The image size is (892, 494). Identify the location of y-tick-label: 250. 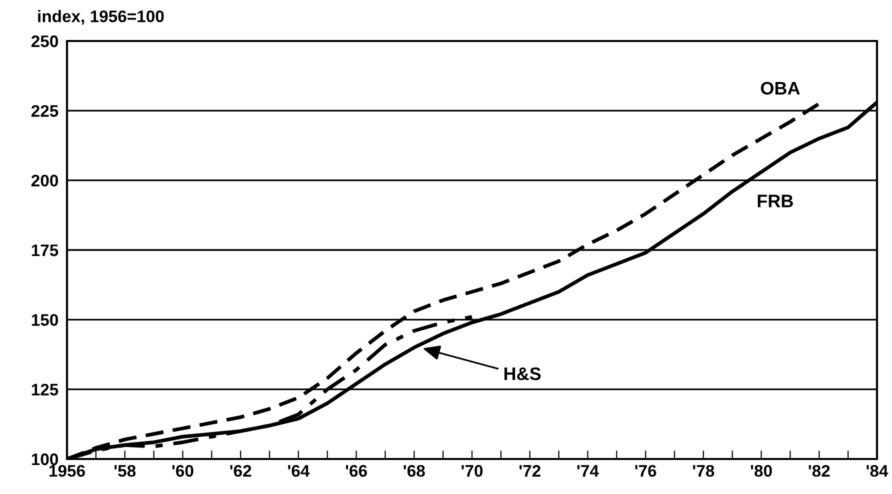
(44, 41).